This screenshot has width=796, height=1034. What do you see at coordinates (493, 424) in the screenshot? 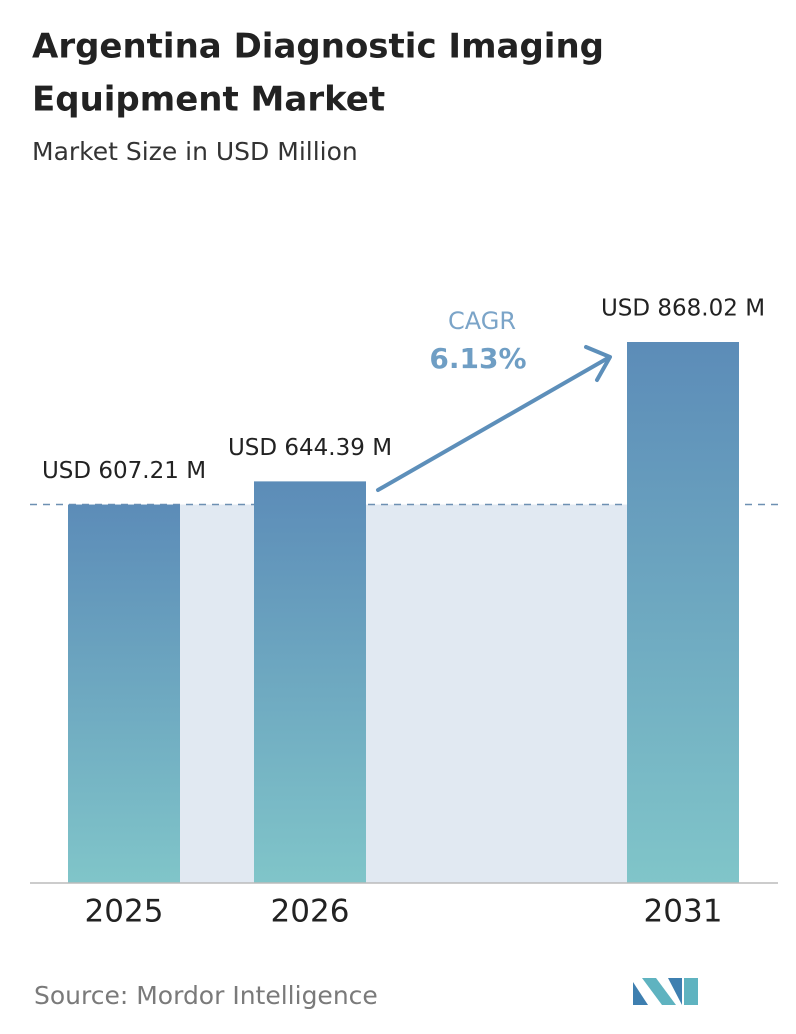
I see `cagr-arrow` at bounding box center [493, 424].